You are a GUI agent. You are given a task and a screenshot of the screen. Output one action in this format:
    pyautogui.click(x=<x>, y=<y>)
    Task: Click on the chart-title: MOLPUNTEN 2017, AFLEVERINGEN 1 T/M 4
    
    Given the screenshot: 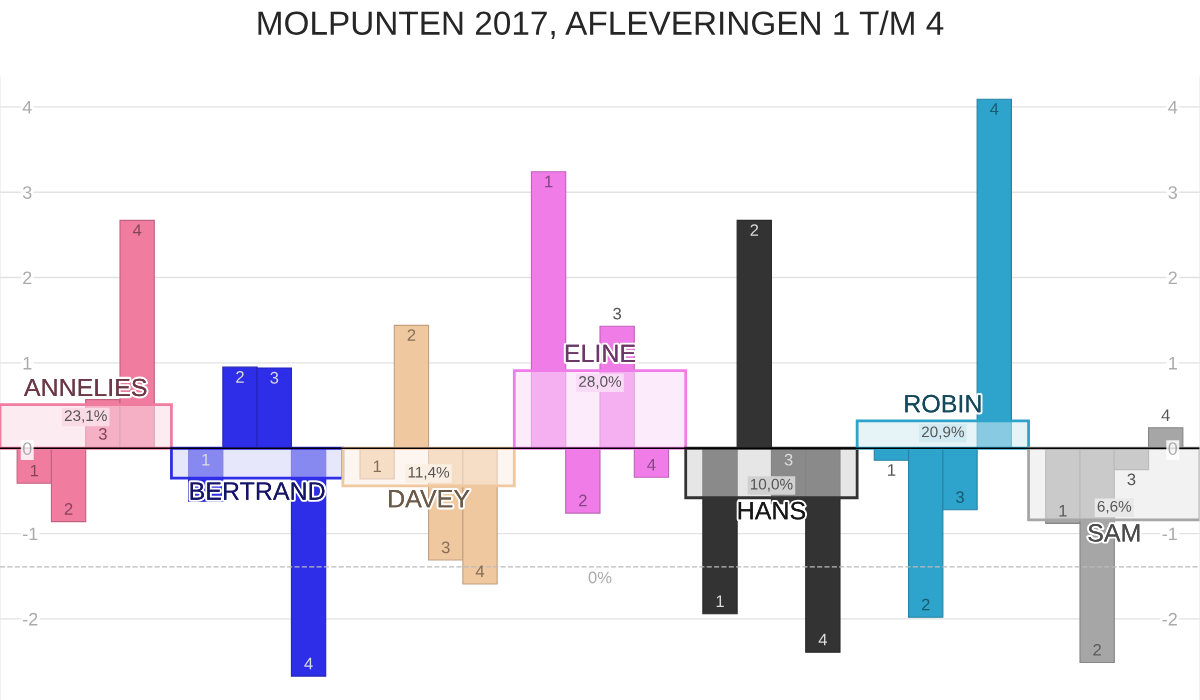 What is the action you would take?
    pyautogui.click(x=601, y=24)
    